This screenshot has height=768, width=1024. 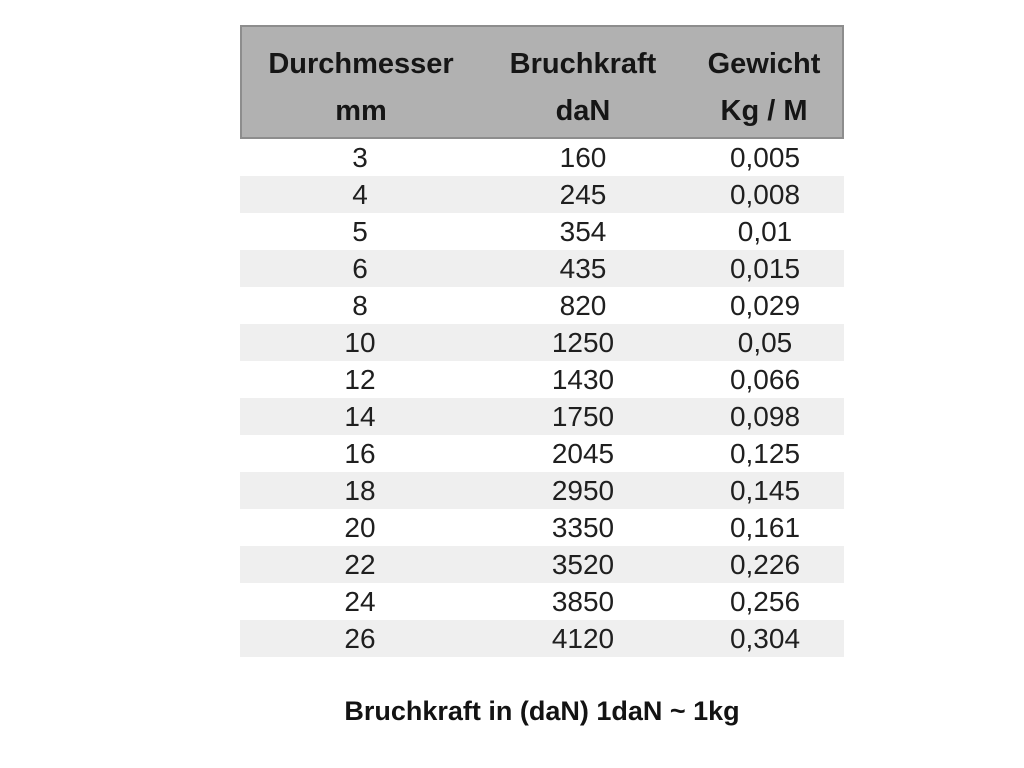 What do you see at coordinates (583, 379) in the screenshot?
I see `cell-bruchkraft: 1430` at bounding box center [583, 379].